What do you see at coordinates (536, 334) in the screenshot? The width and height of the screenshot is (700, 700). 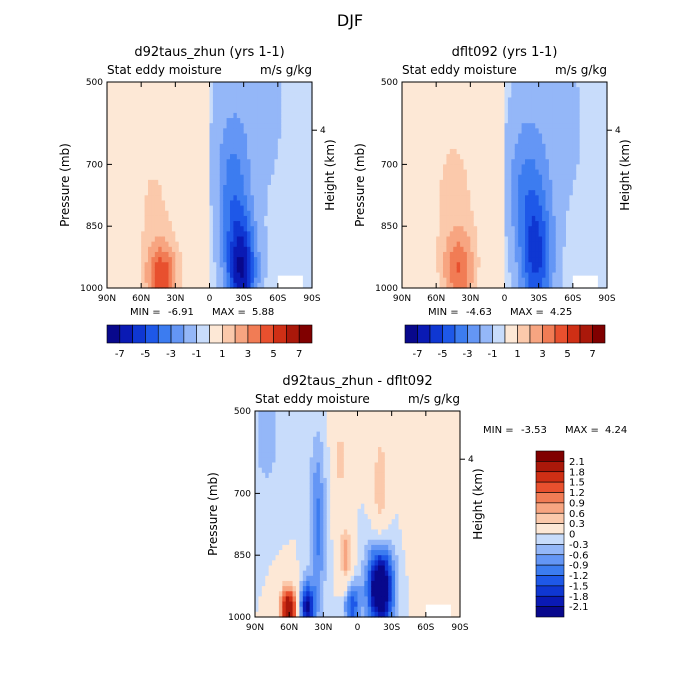 I see `colorbar-swatch` at bounding box center [536, 334].